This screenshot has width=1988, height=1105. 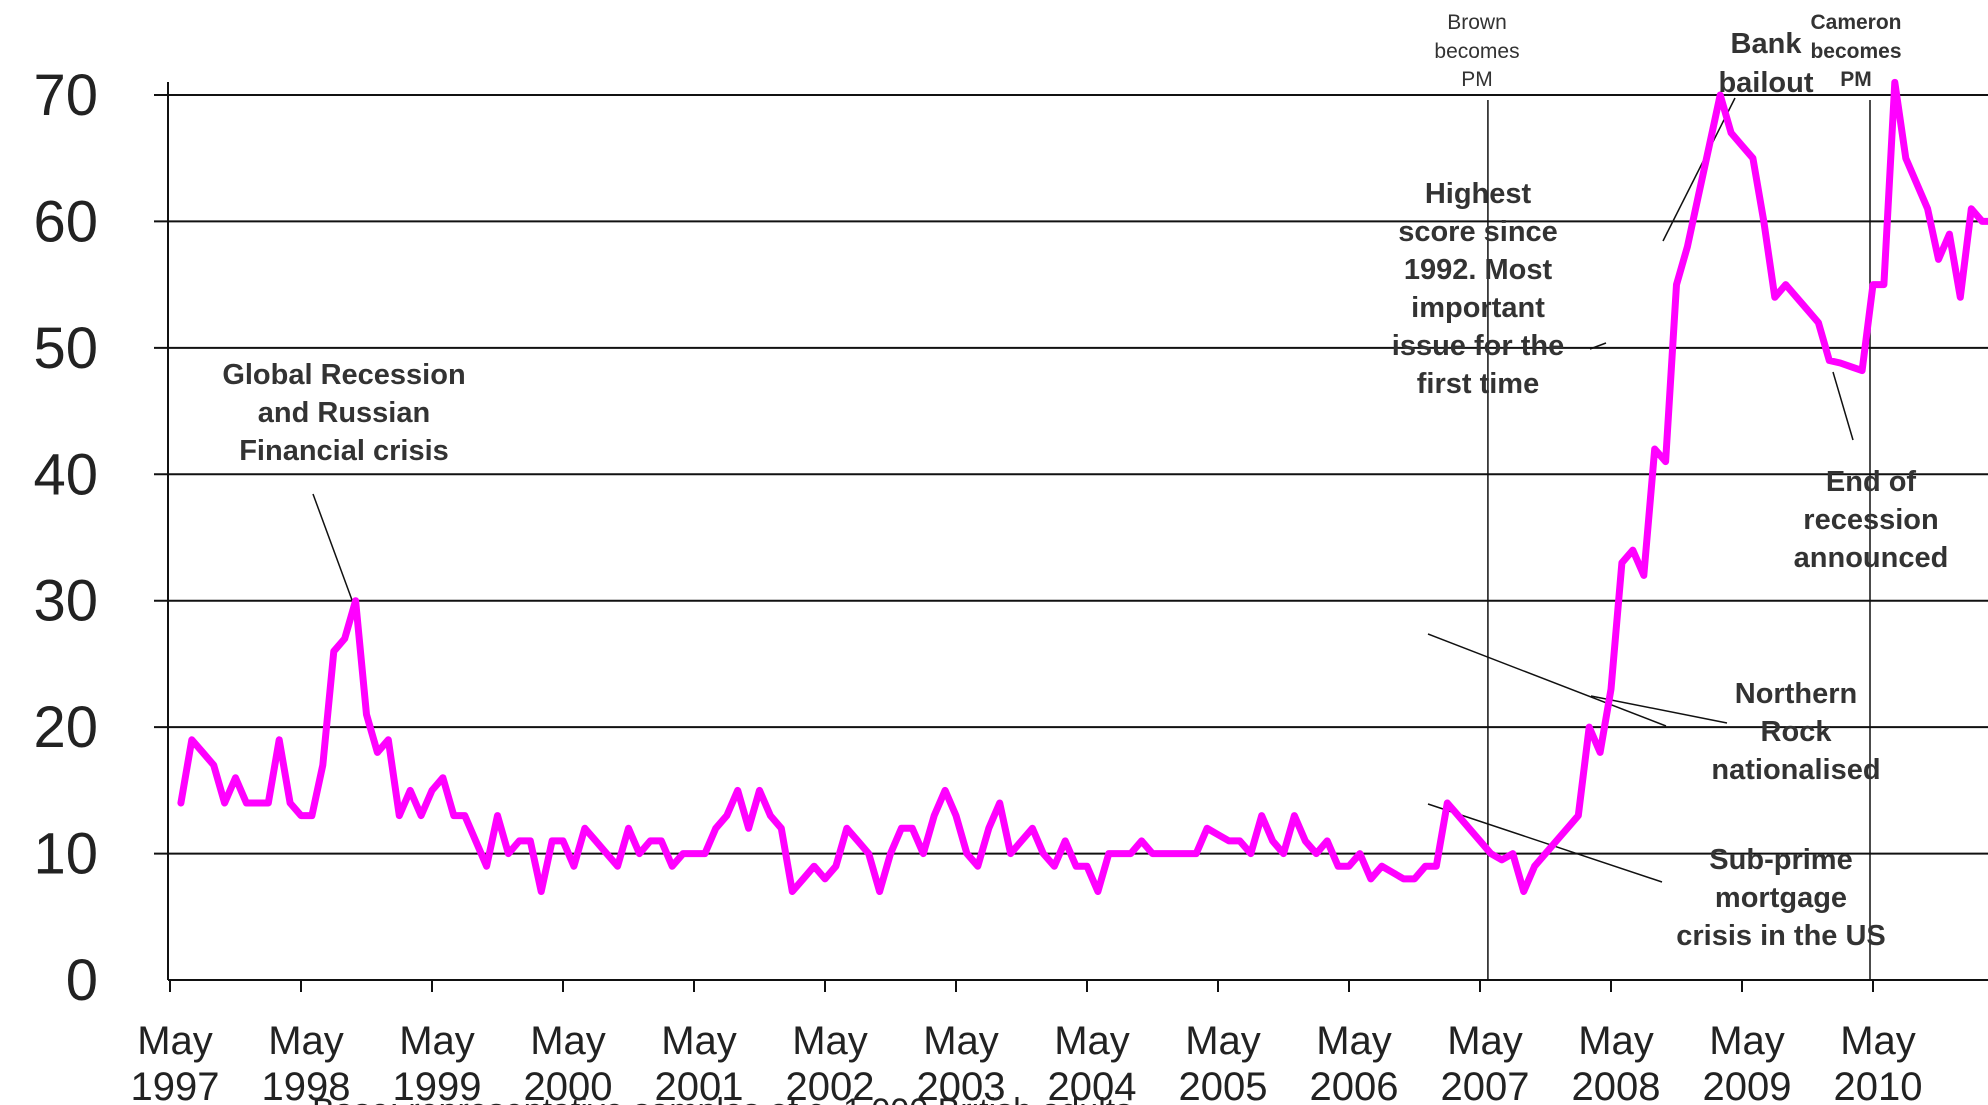 What do you see at coordinates (1871, 482) in the screenshot?
I see `annotation-text: End of` at bounding box center [1871, 482].